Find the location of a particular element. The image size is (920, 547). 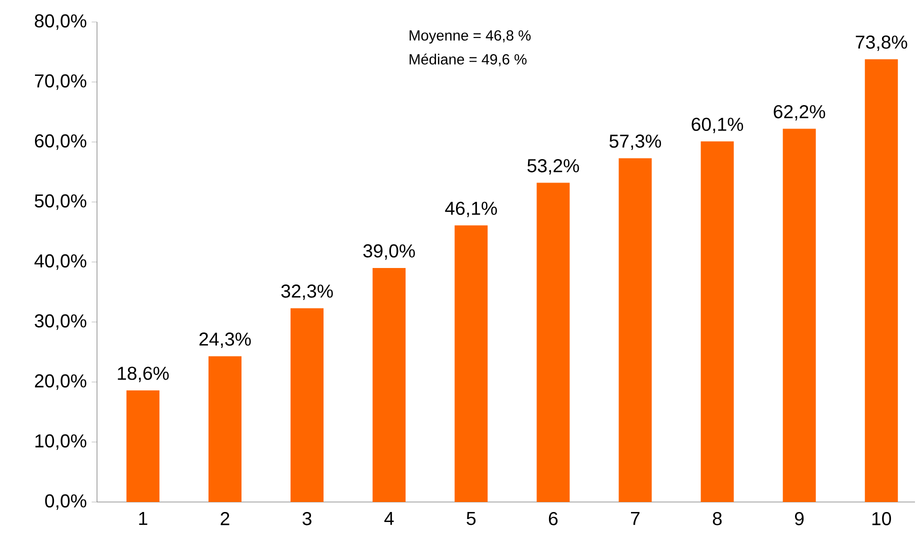

x-tick-label: 6 is located at coordinates (553, 519).